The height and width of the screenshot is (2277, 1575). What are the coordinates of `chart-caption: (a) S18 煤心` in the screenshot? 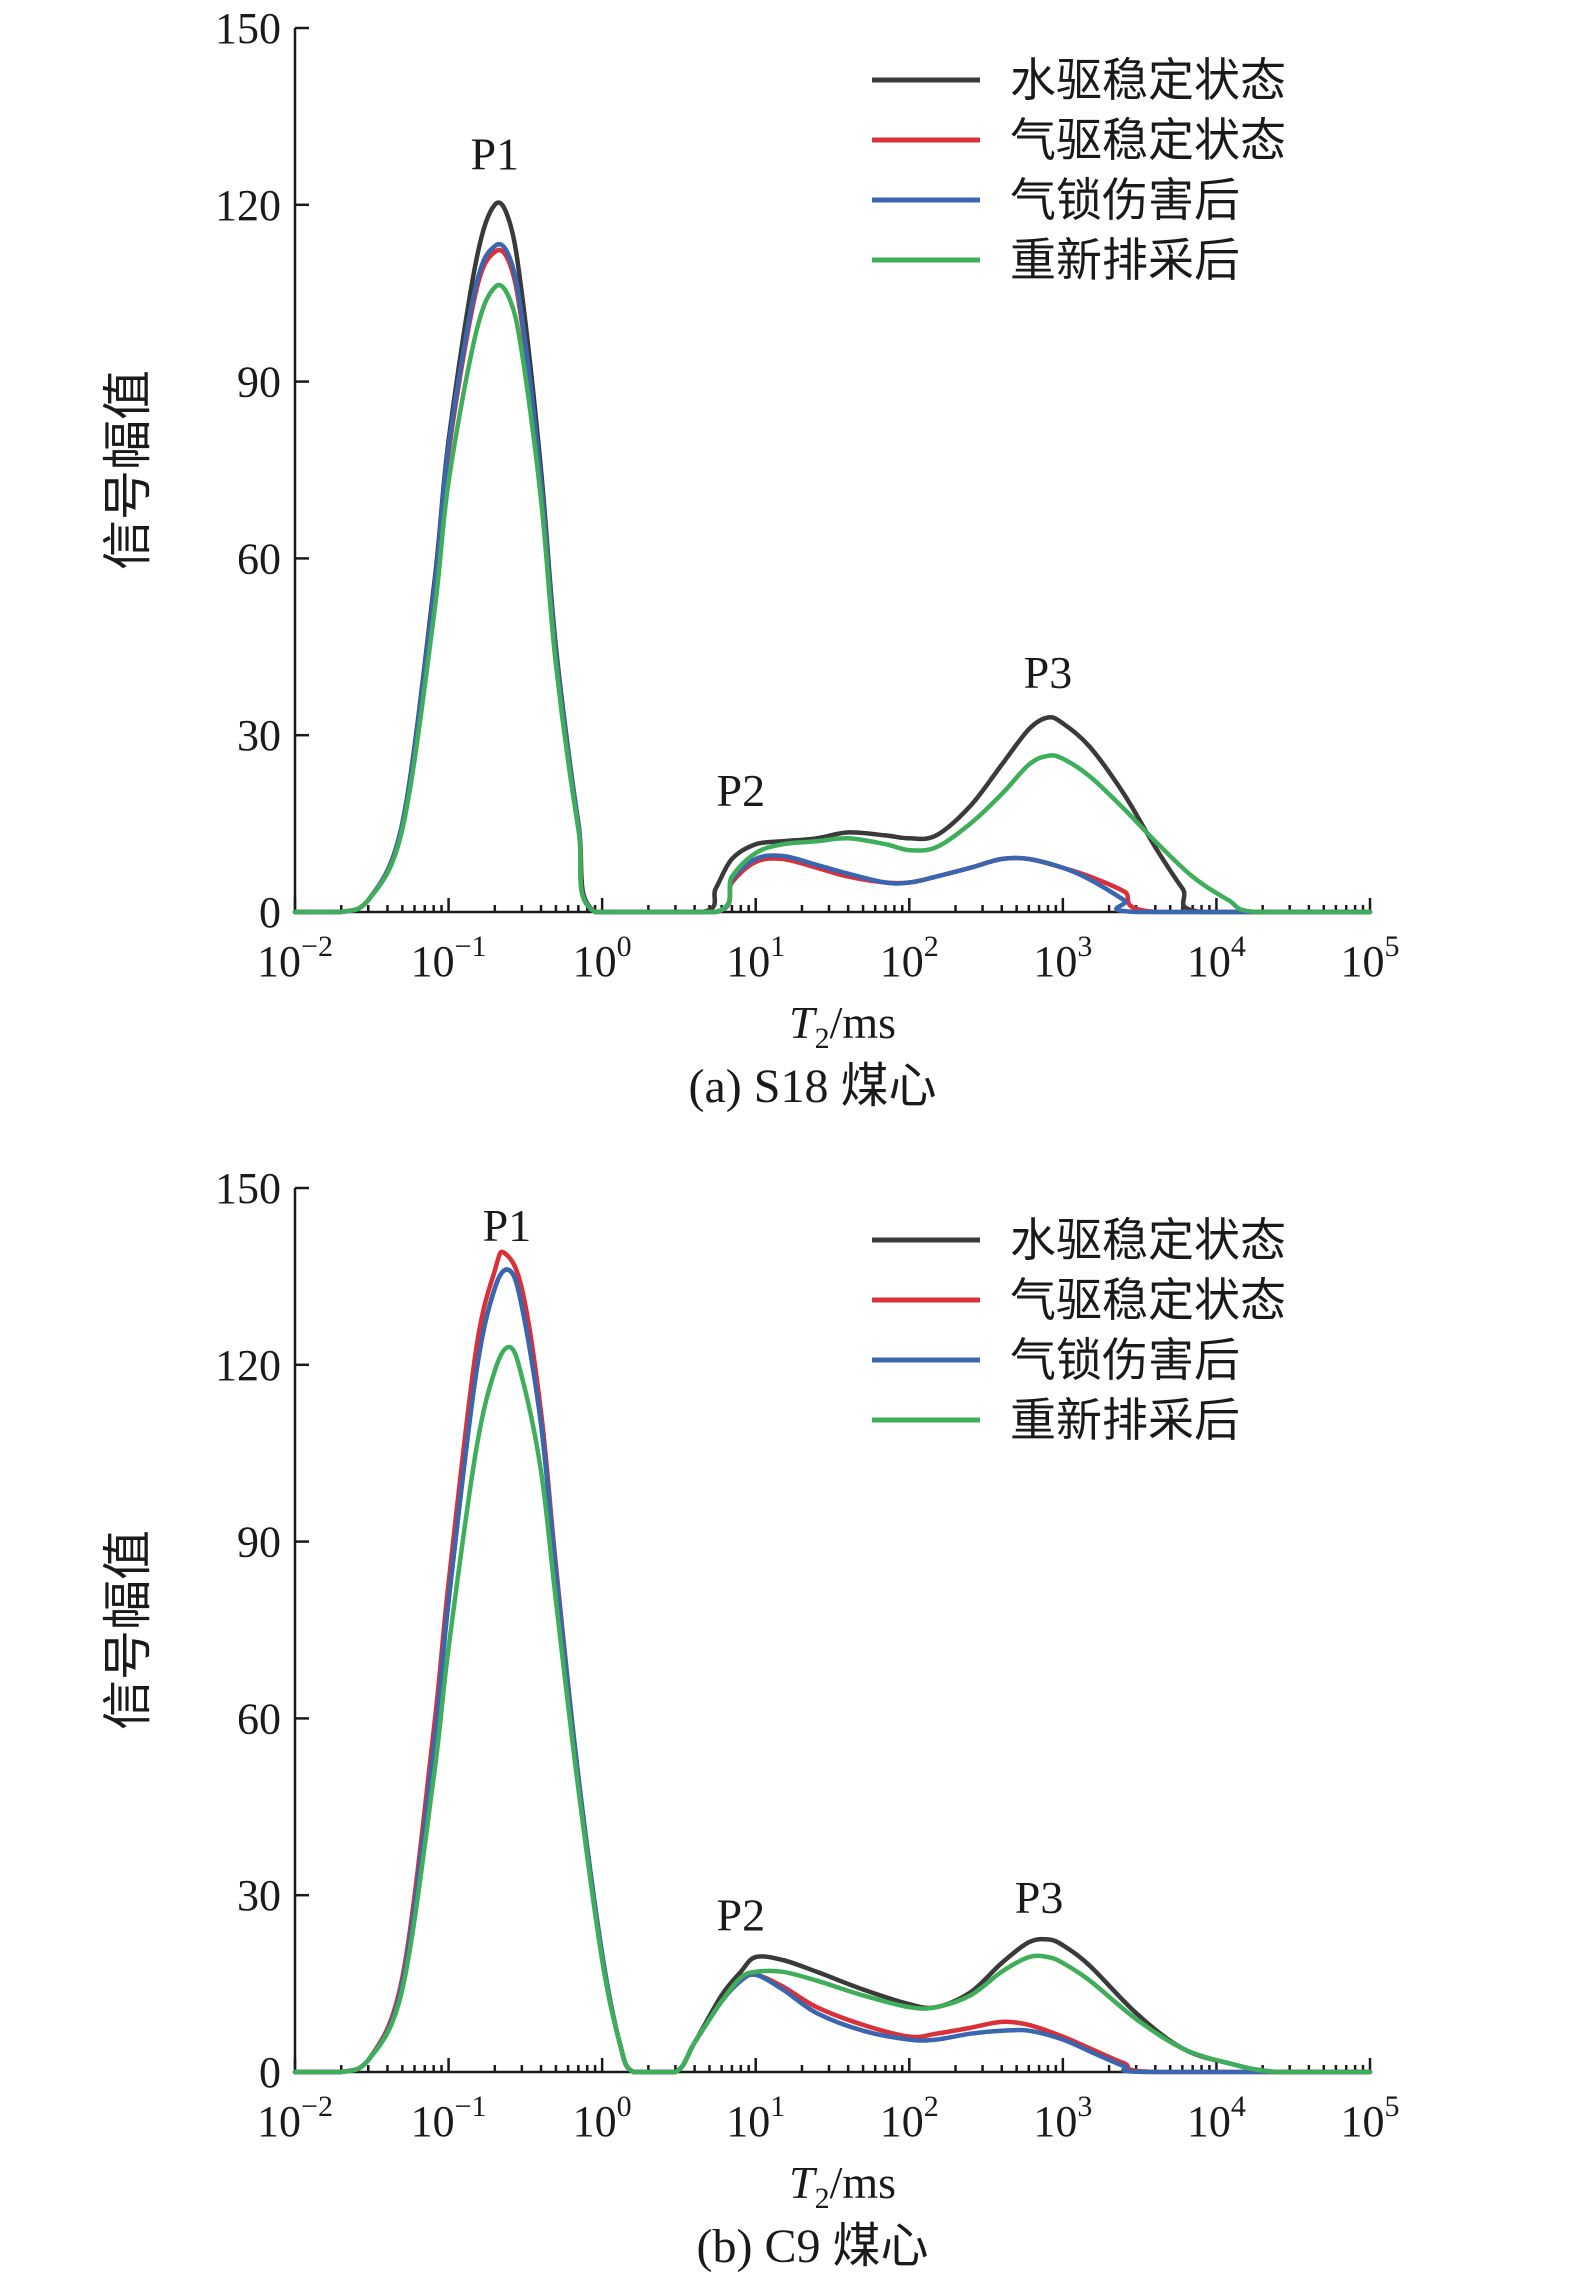 It's located at (813, 1086).